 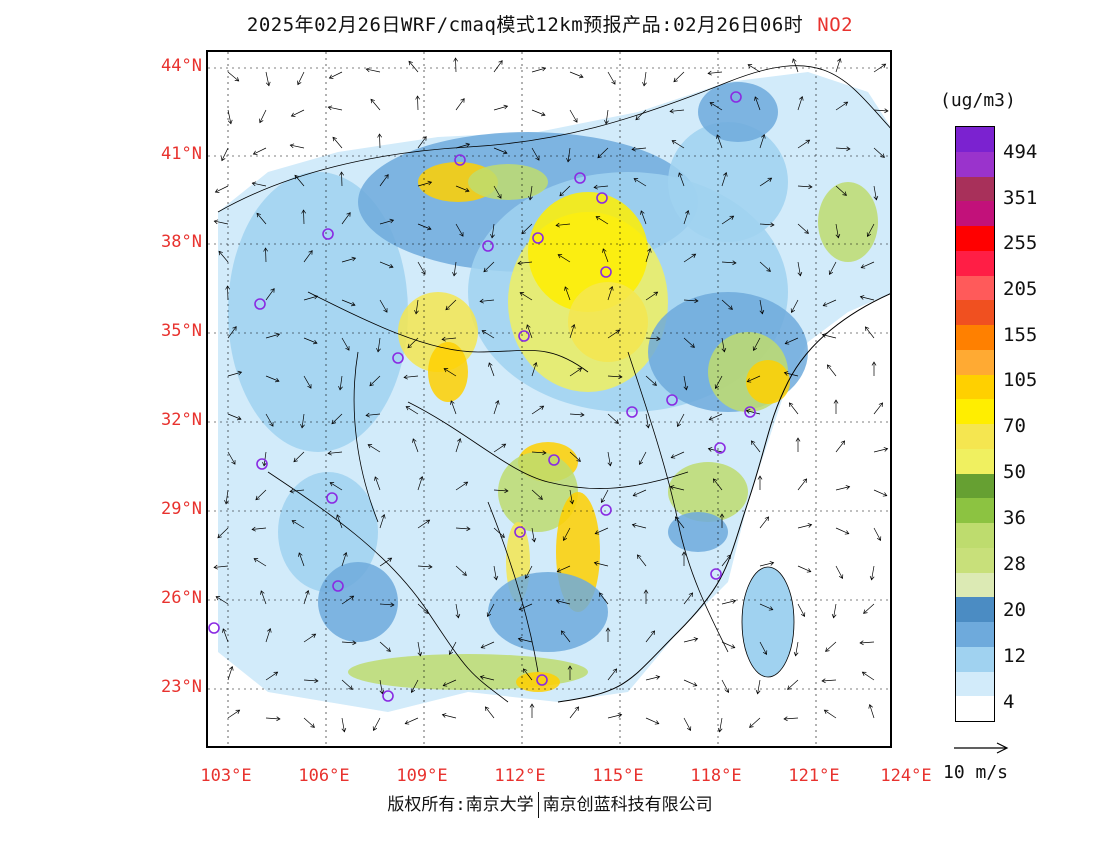 I want to click on colorbar-label-28: 28, so click(x=1014, y=564).